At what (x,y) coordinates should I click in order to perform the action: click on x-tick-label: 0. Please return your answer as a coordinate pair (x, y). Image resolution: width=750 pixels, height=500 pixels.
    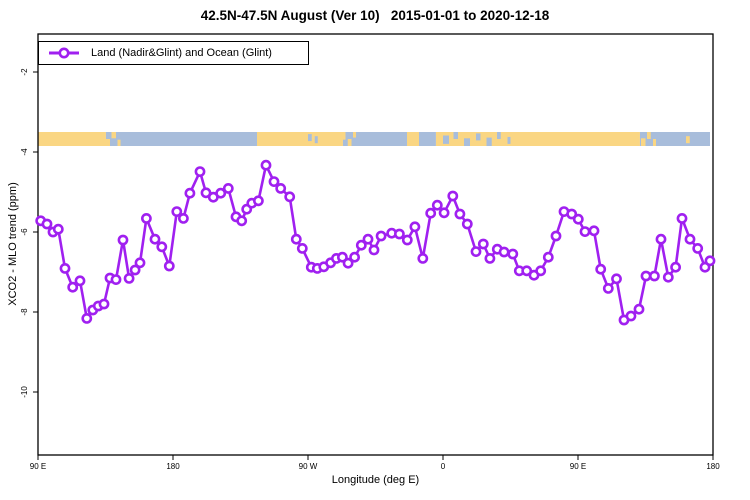
    Looking at the image, I should click on (443, 466).